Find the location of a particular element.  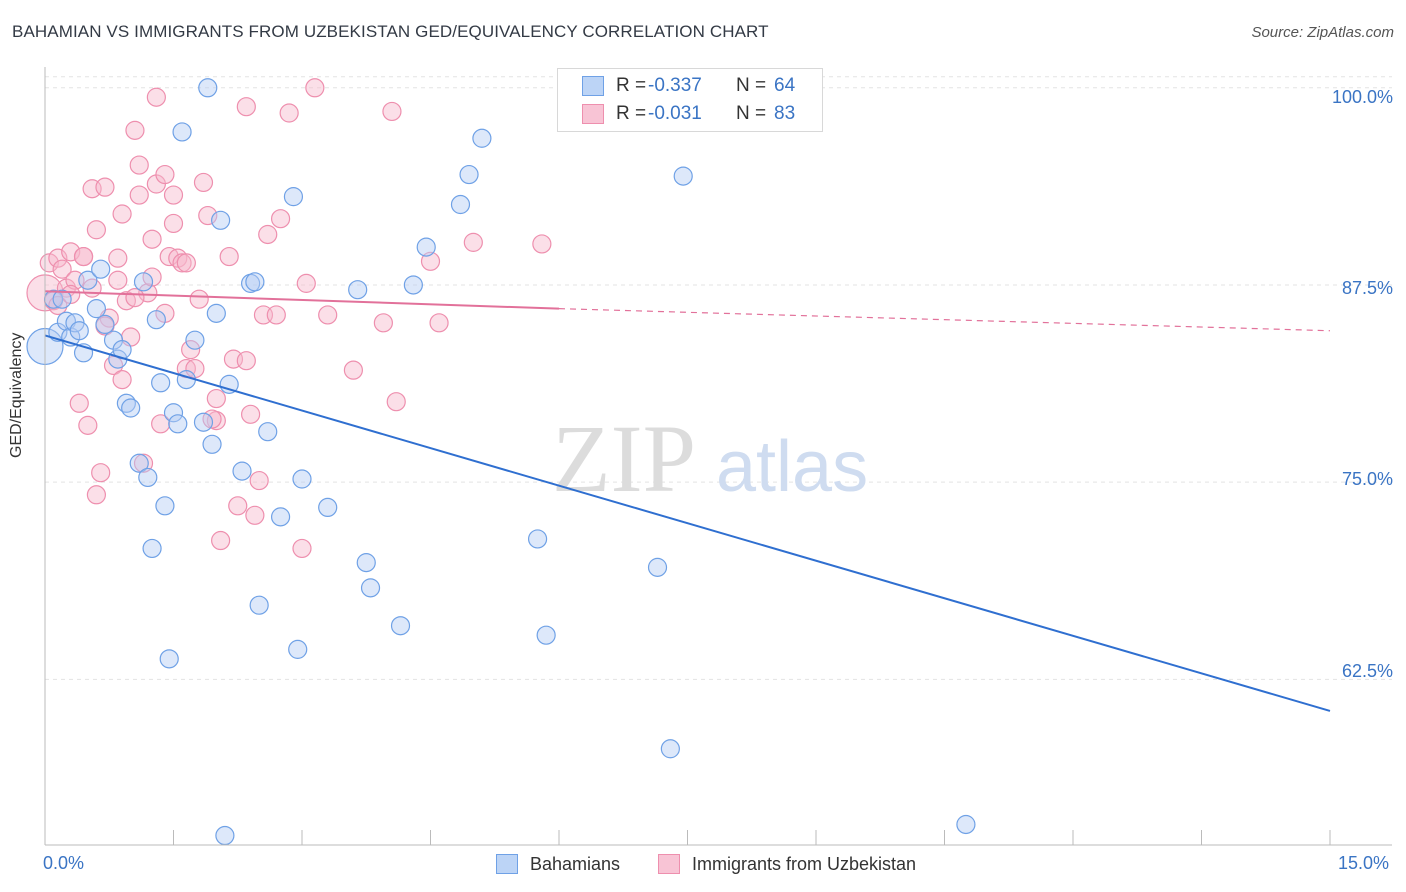

n-label: N = is located at coordinates (751, 85).